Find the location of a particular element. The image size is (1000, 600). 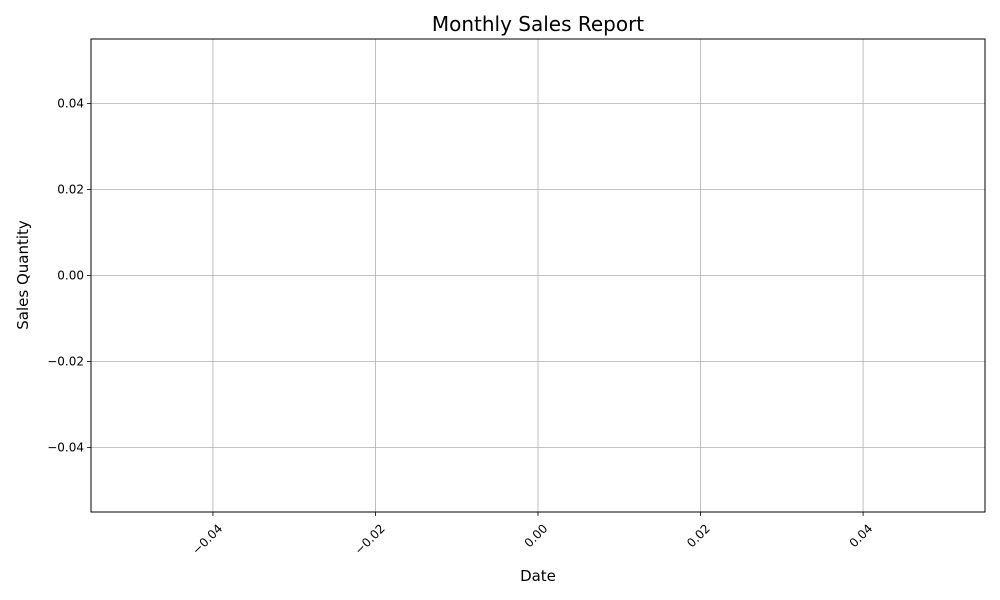

y-tick-label: 0.00 is located at coordinates (70, 276).